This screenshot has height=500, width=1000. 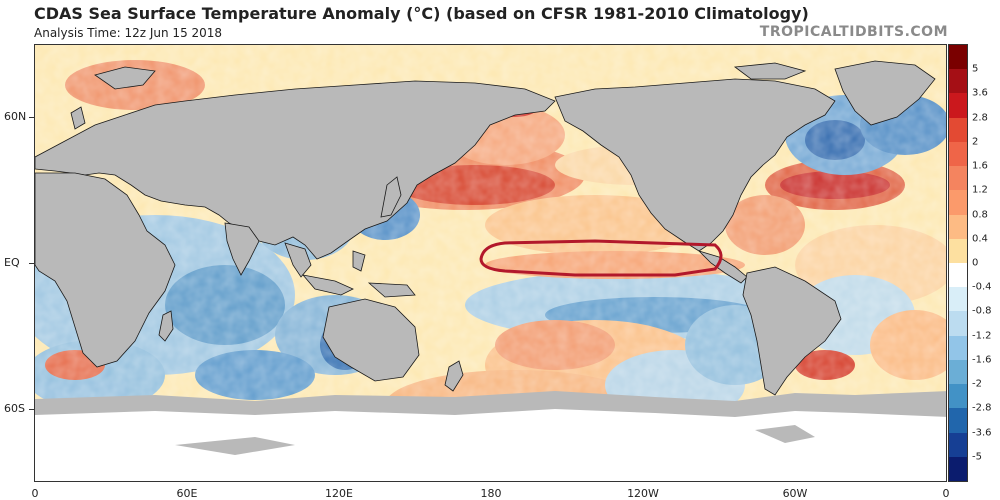 I want to click on lon-label-60e: 60E, so click(x=187, y=493).